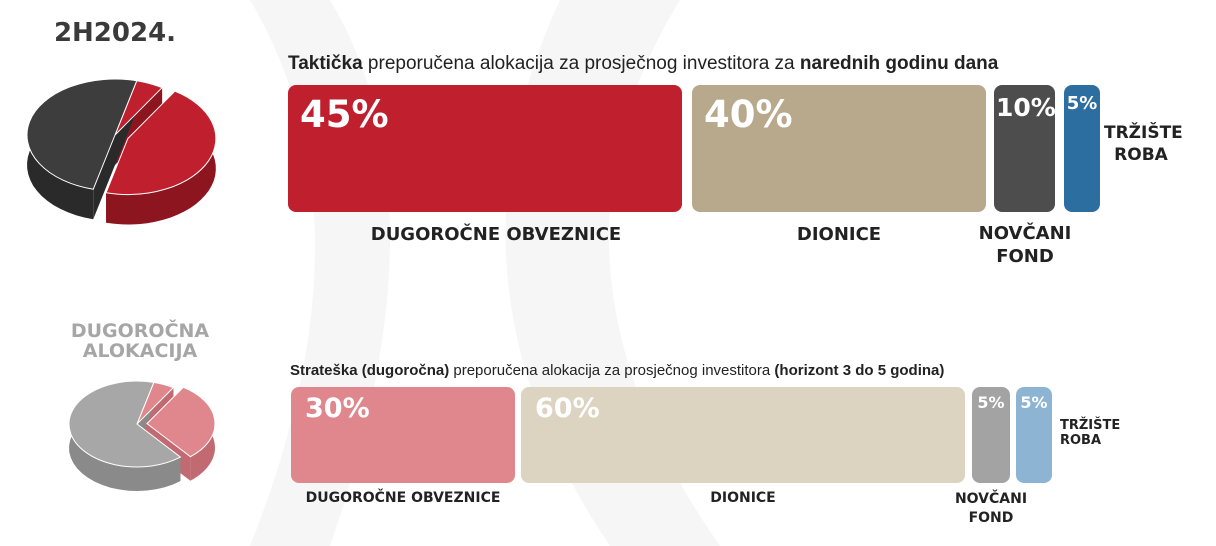 The width and height of the screenshot is (1216, 546). What do you see at coordinates (115, 33) in the screenshot?
I see `period-label: 2H2024.` at bounding box center [115, 33].